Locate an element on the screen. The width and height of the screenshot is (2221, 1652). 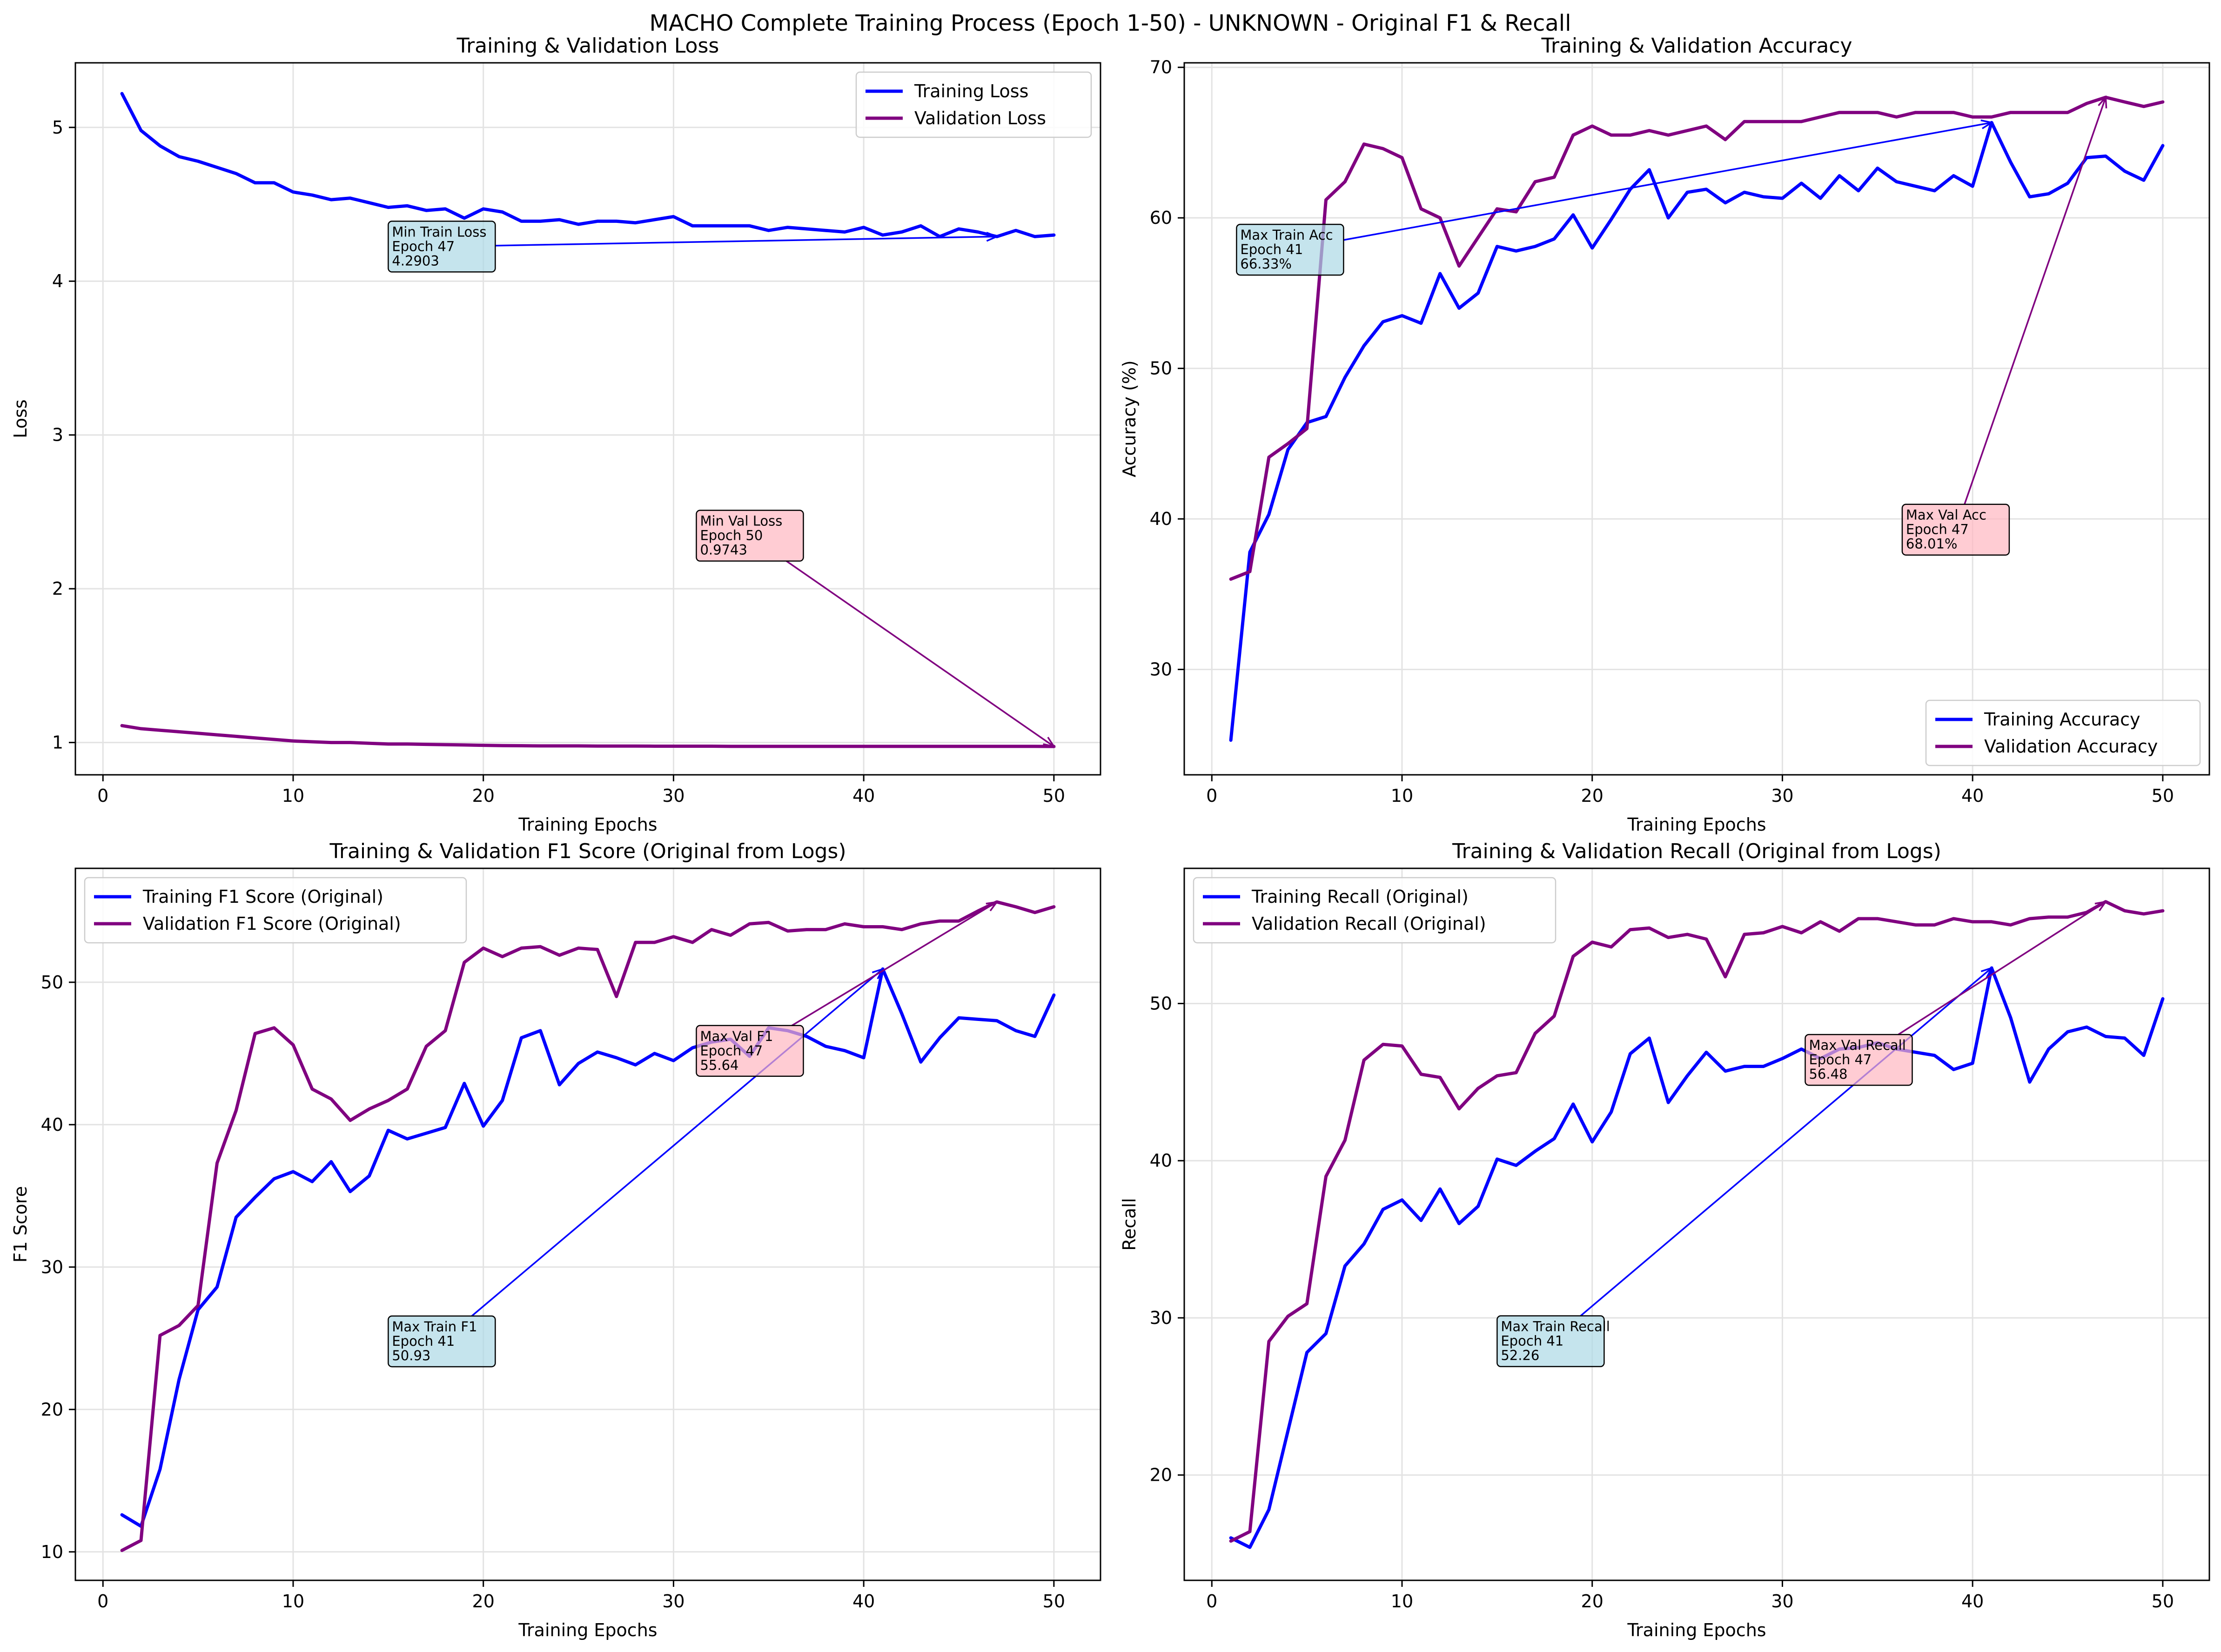
legend: Training Loss Validation Loss is located at coordinates (973, 105).